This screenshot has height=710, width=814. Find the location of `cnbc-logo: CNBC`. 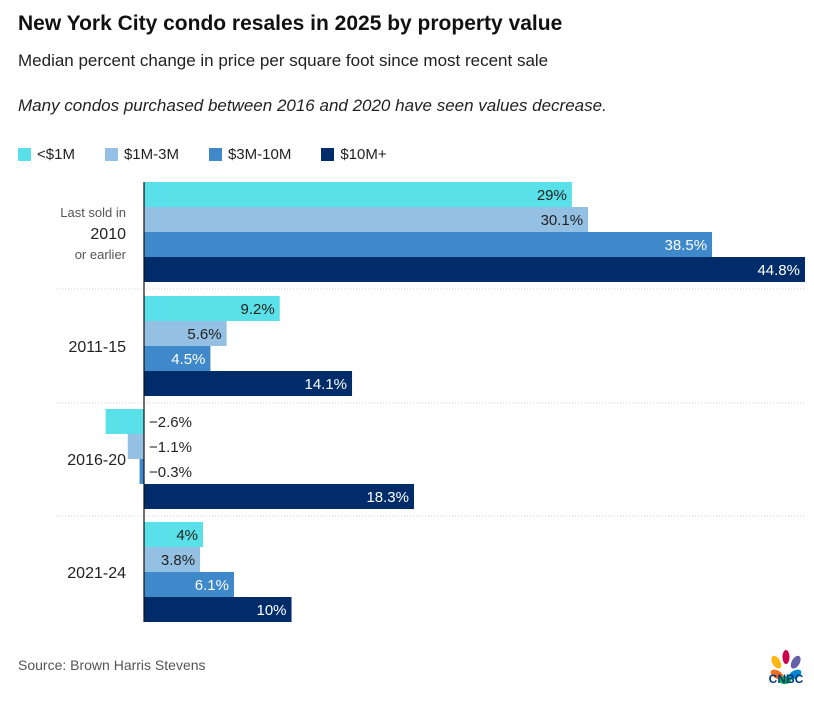

cnbc-logo: CNBC is located at coordinates (786, 667).